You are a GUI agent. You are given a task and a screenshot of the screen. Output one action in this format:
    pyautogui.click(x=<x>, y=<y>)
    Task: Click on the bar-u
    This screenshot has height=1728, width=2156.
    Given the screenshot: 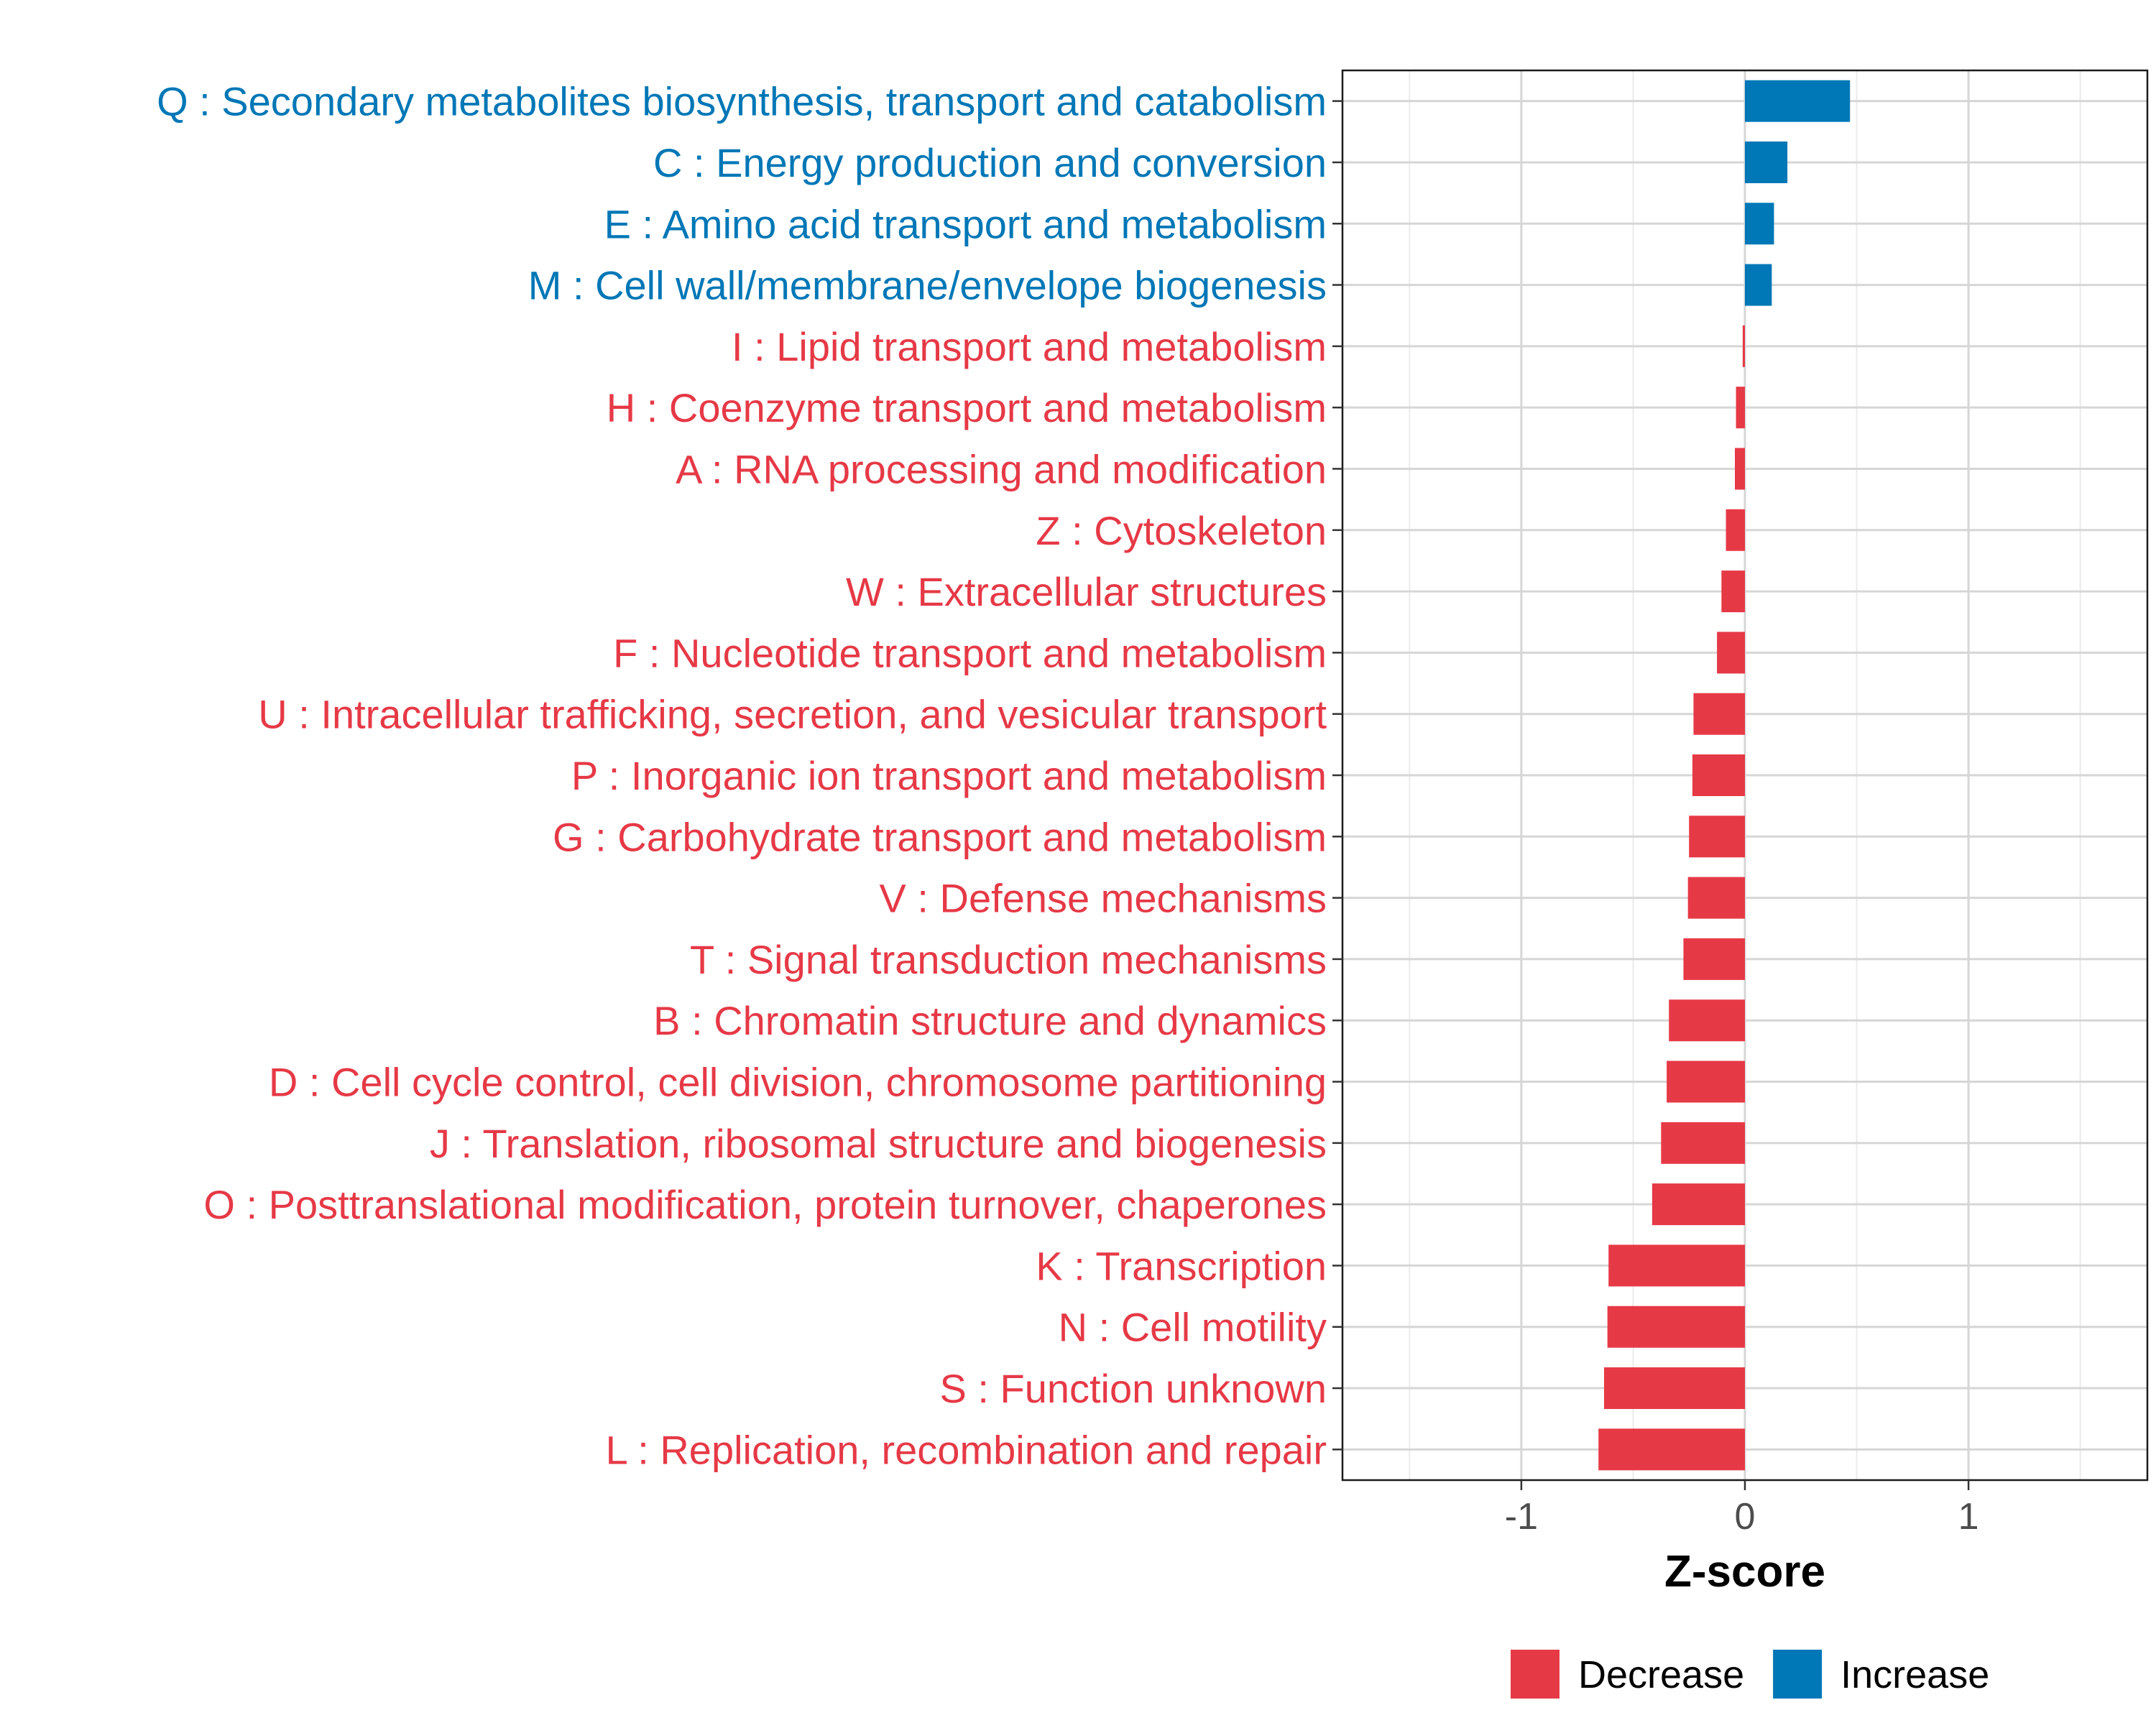 What is the action you would take?
    pyautogui.click(x=1719, y=714)
    